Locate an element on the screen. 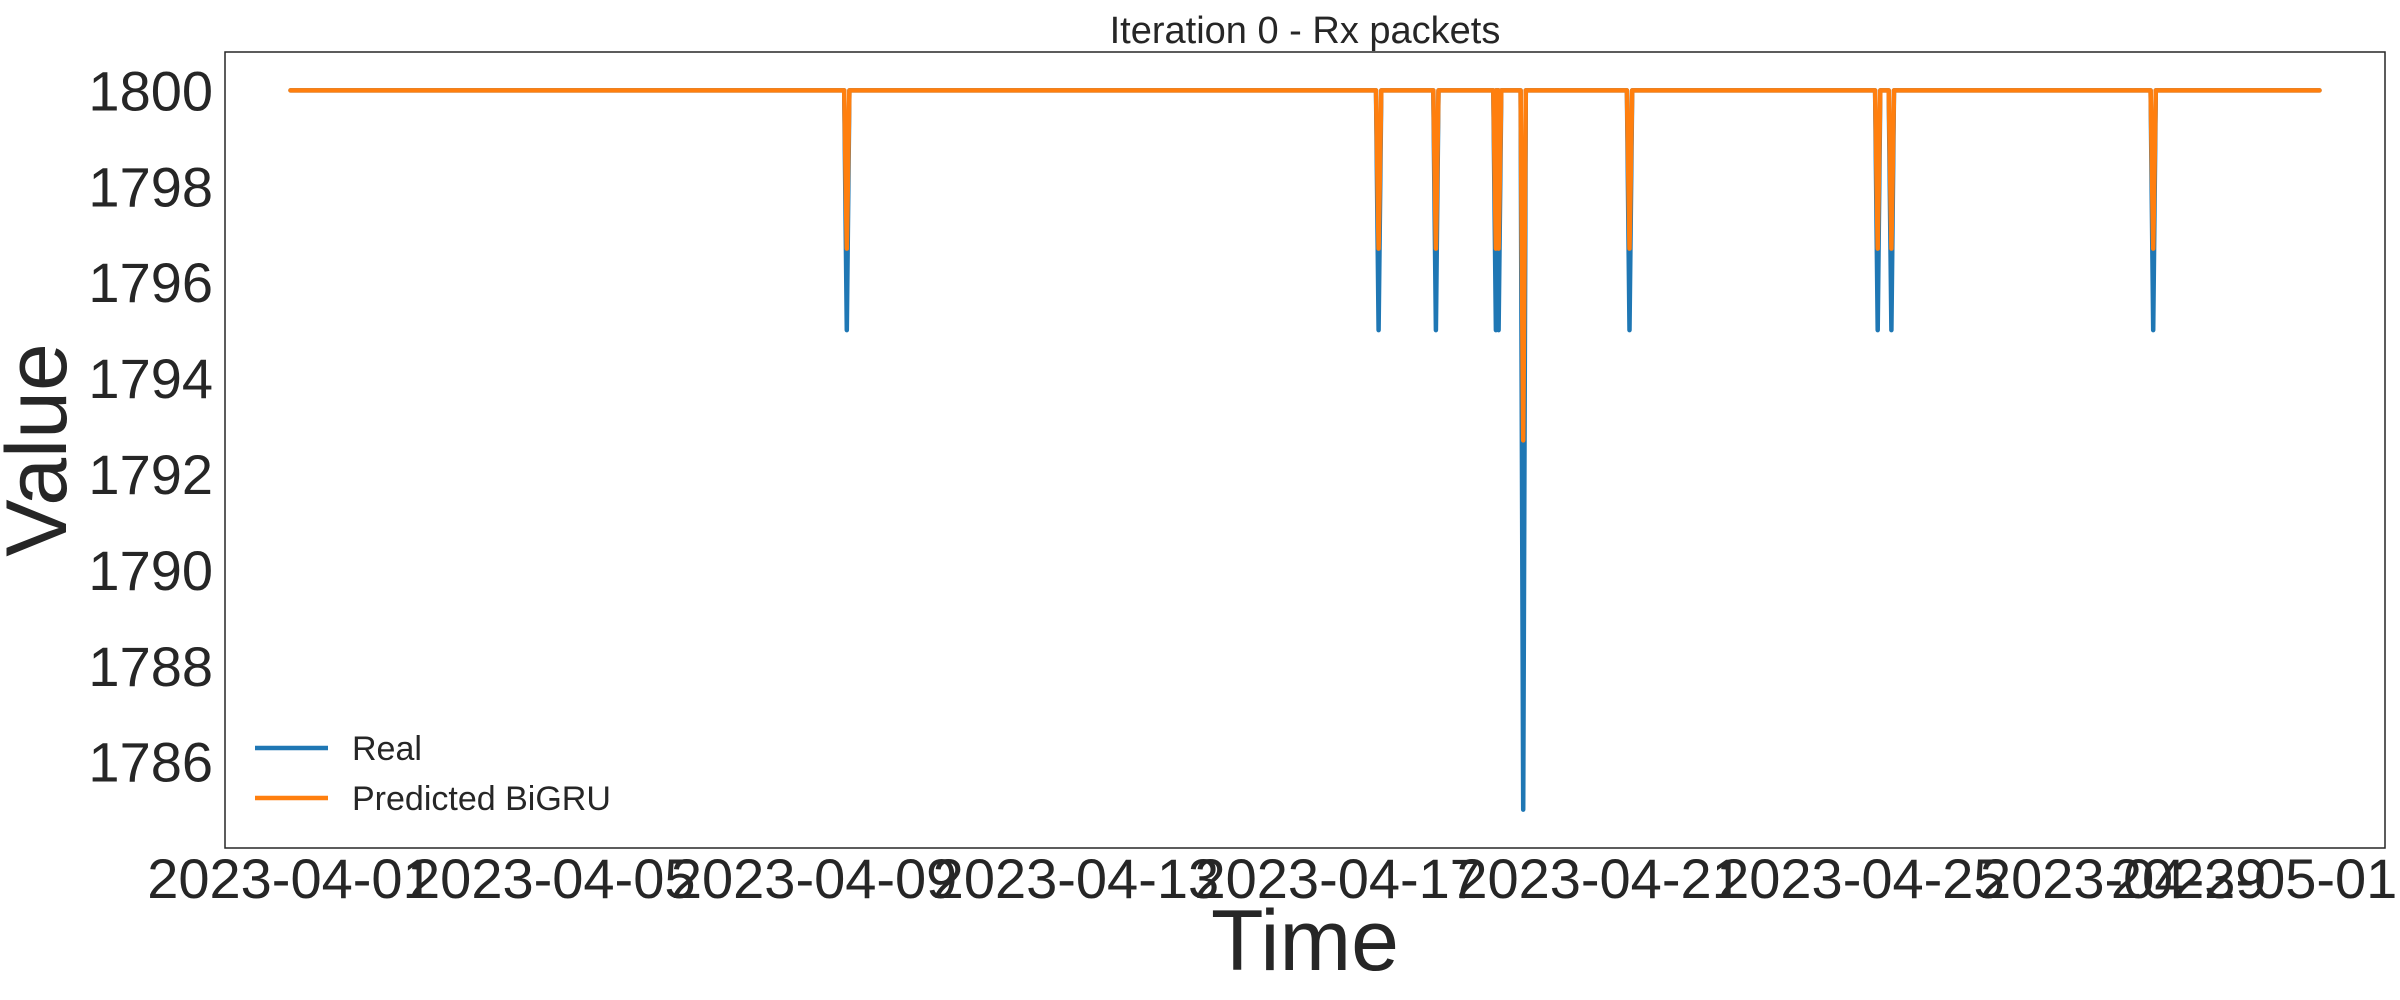 This screenshot has width=2400, height=1000. x-tick-label: 2023-04-09 is located at coordinates (814, 878).